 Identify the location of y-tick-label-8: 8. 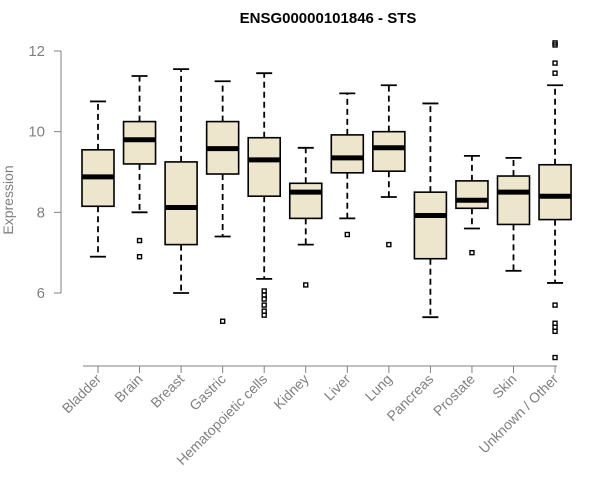
(41, 212).